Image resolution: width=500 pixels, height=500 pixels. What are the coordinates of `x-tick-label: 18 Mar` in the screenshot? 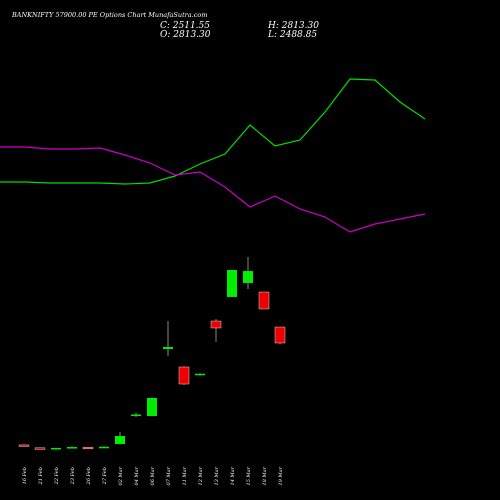 It's located at (265, 475).